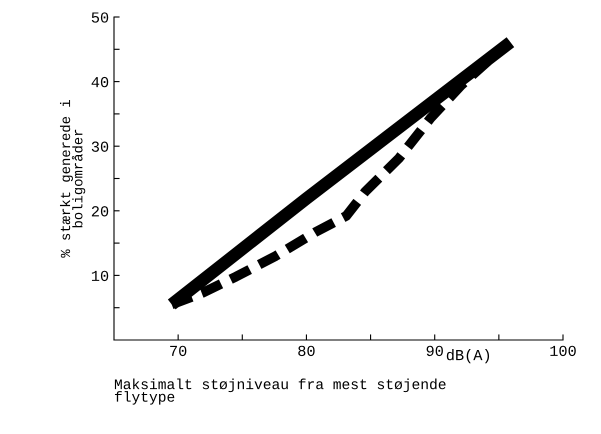  Describe the element at coordinates (434, 351) in the screenshot. I see `x-tick-label: 90` at that location.